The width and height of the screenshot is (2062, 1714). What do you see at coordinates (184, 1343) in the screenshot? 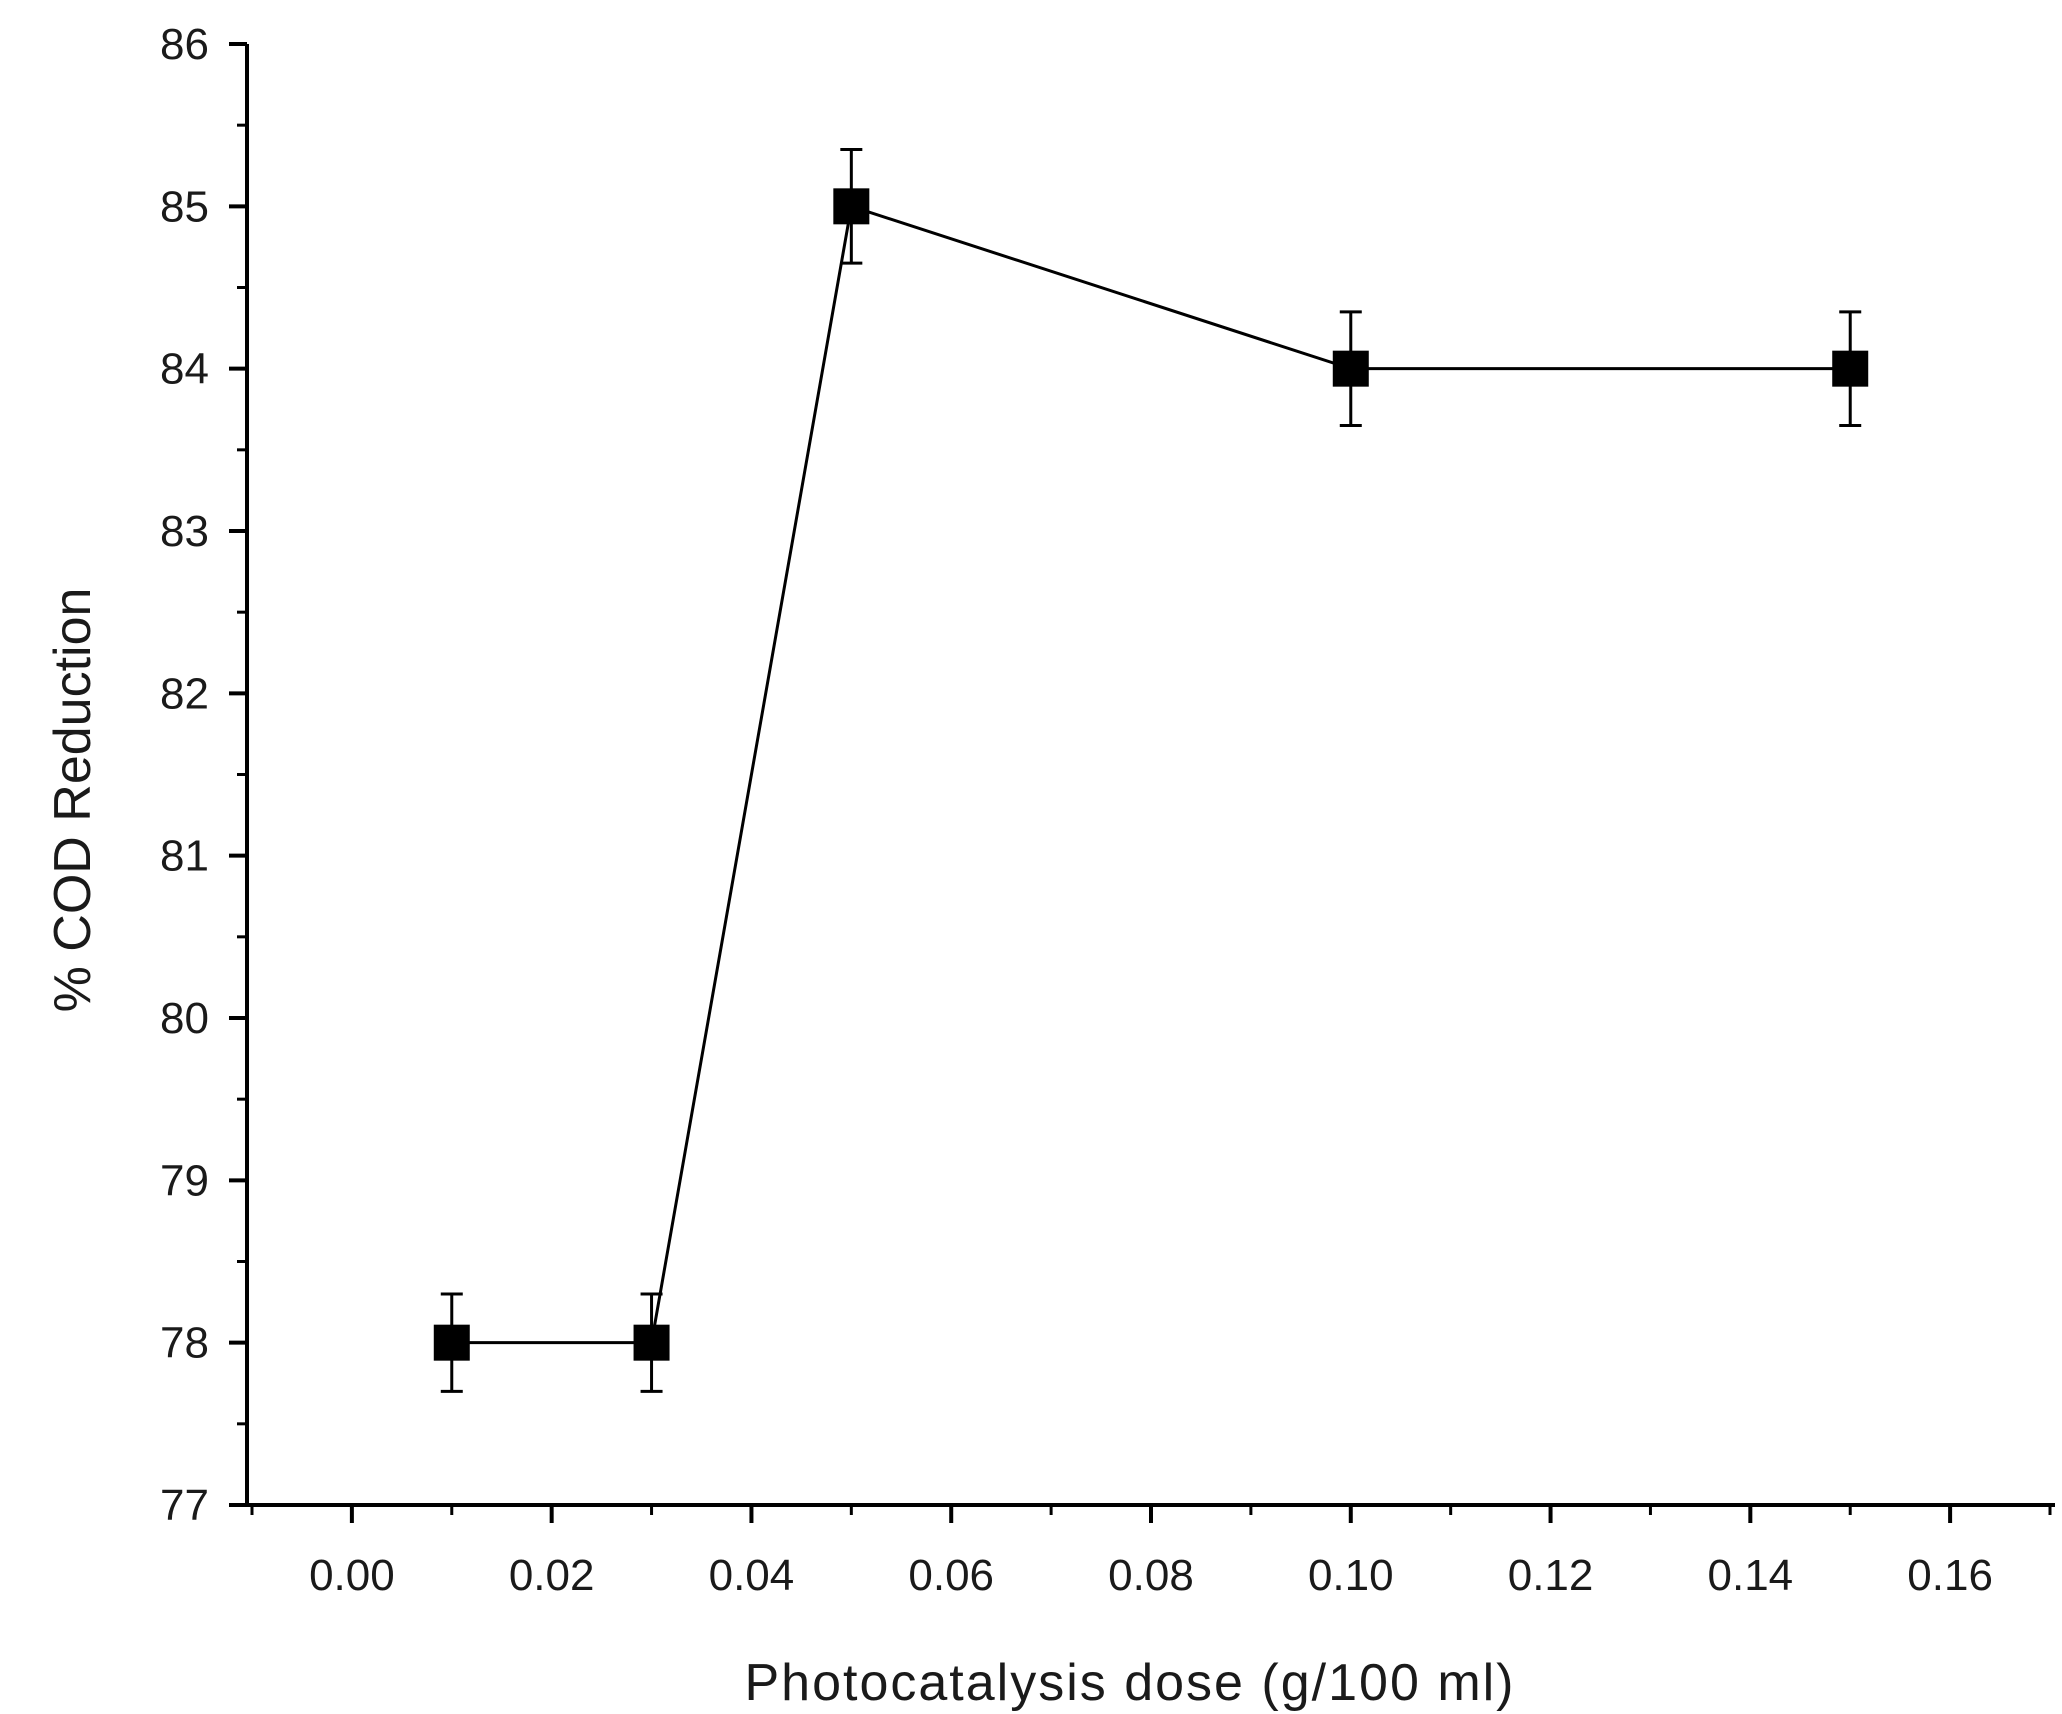
I see `y-tick-label: 78` at bounding box center [184, 1343].